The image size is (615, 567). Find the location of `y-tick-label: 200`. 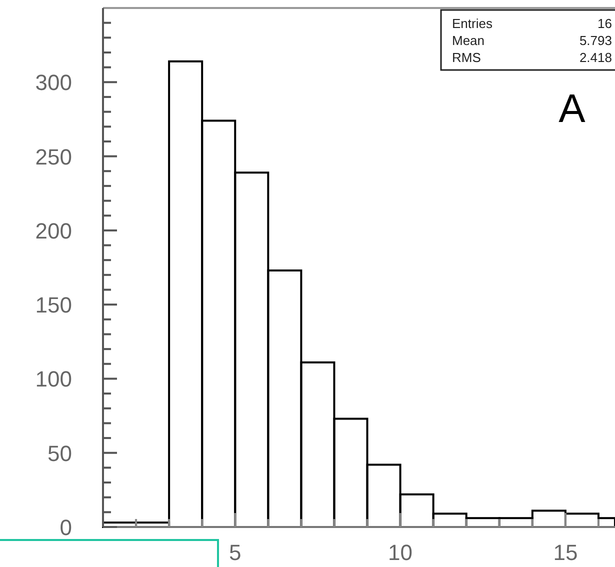

y-tick-label: 200 is located at coordinates (53, 231).